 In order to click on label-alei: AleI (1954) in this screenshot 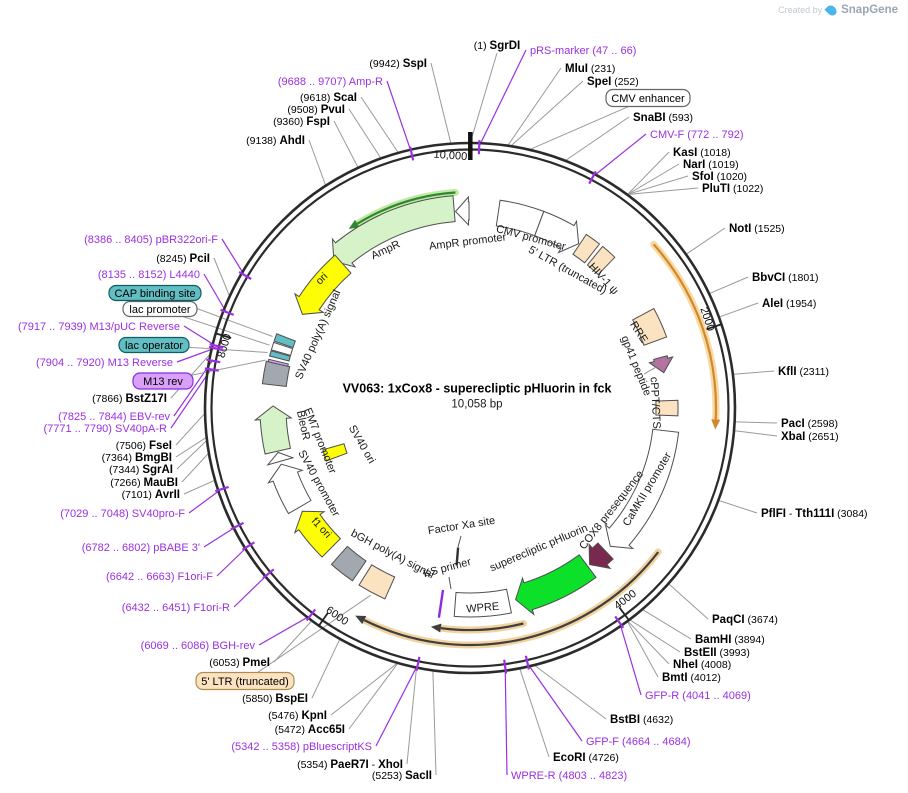, I will do `click(789, 304)`.